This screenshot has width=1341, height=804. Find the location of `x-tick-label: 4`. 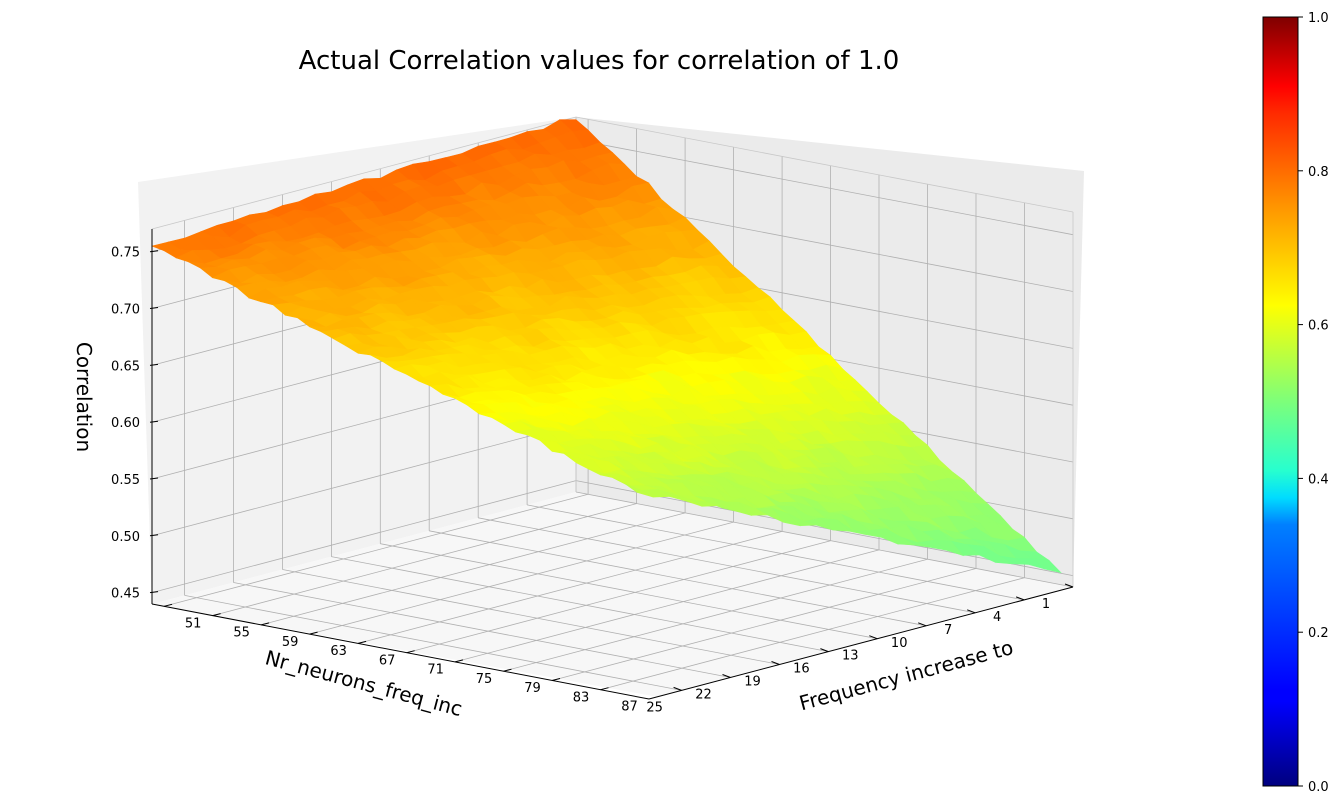

x-tick-label: 4 is located at coordinates (997, 617).